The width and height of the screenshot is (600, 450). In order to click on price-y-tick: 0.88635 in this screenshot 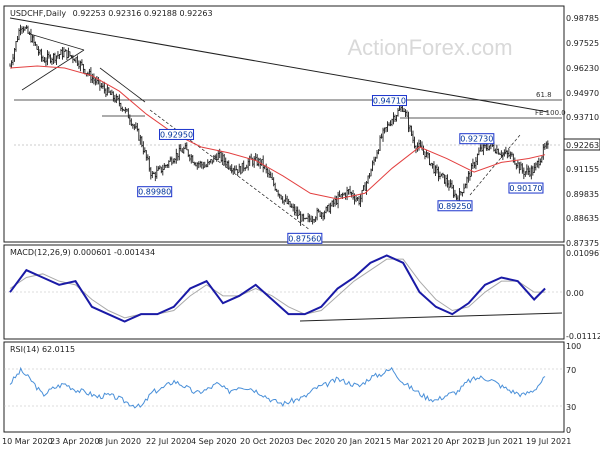, I will do `click(582, 218)`.